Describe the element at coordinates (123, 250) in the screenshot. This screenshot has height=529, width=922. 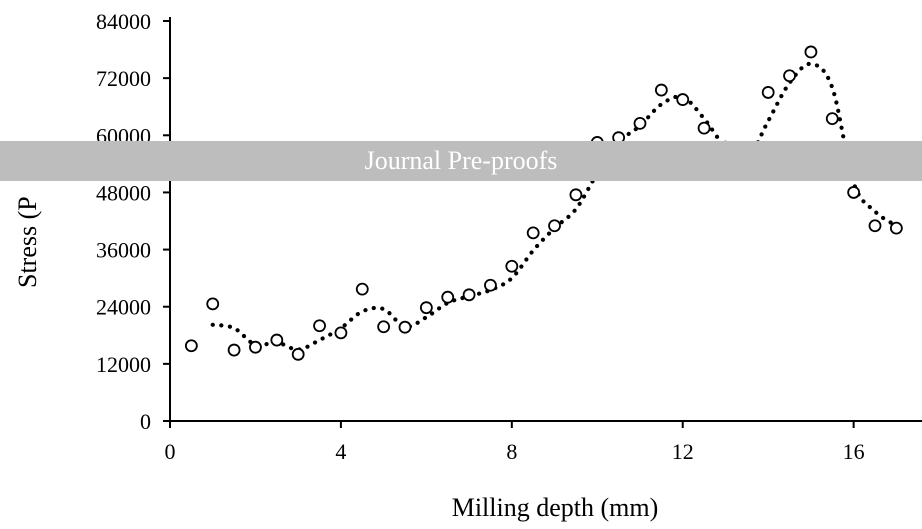
I see `y-tick-label: 36000` at that location.